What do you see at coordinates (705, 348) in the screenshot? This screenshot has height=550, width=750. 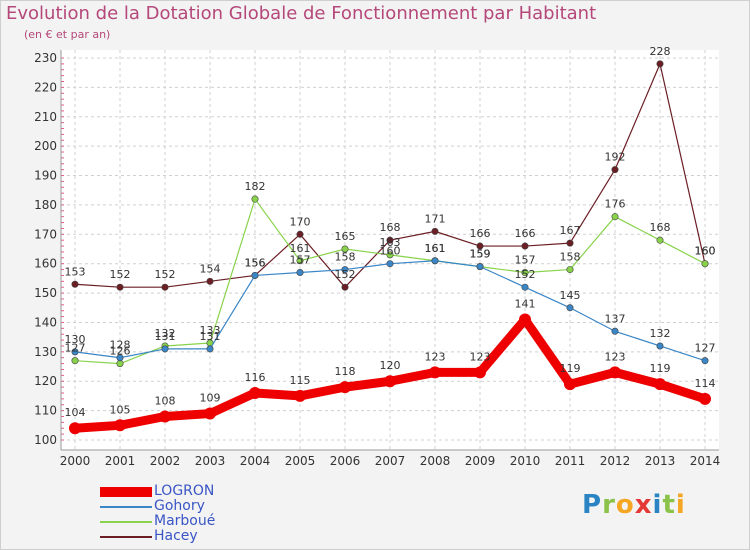 I see `data-label: 127` at bounding box center [705, 348].